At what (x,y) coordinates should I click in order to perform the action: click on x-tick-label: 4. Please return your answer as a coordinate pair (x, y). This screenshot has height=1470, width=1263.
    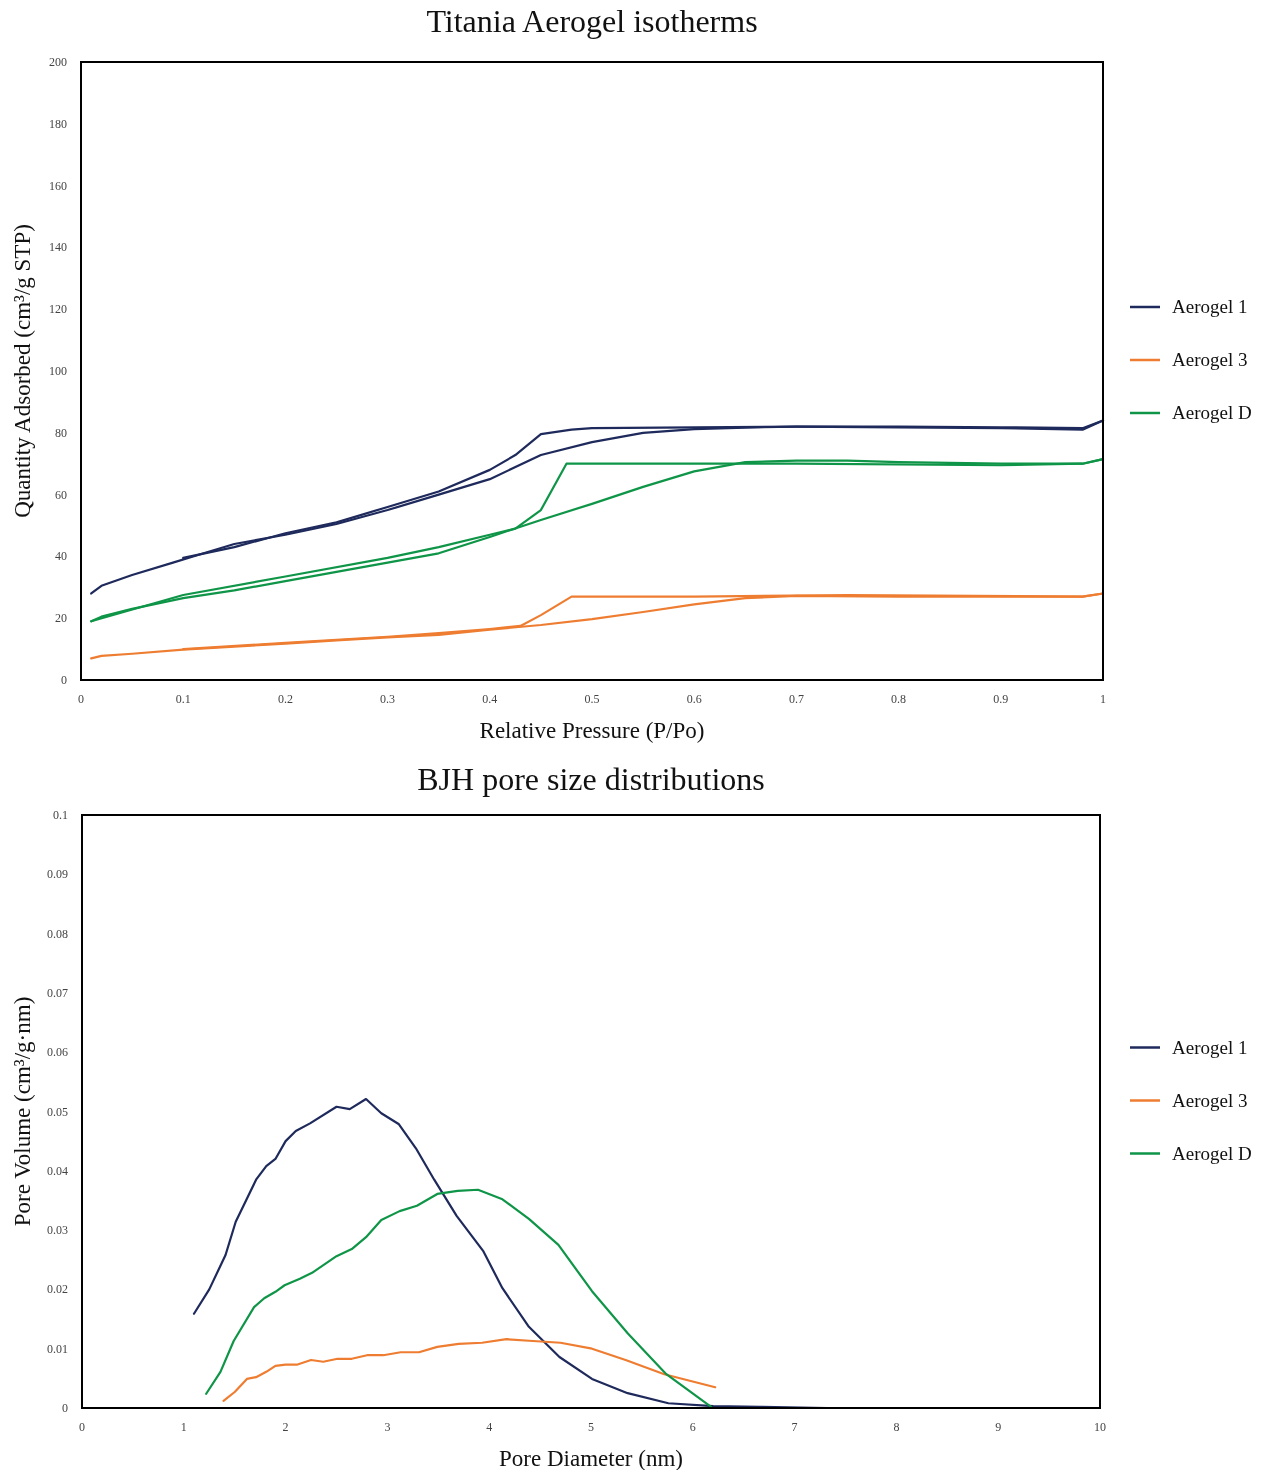
    Looking at the image, I should click on (489, 1427).